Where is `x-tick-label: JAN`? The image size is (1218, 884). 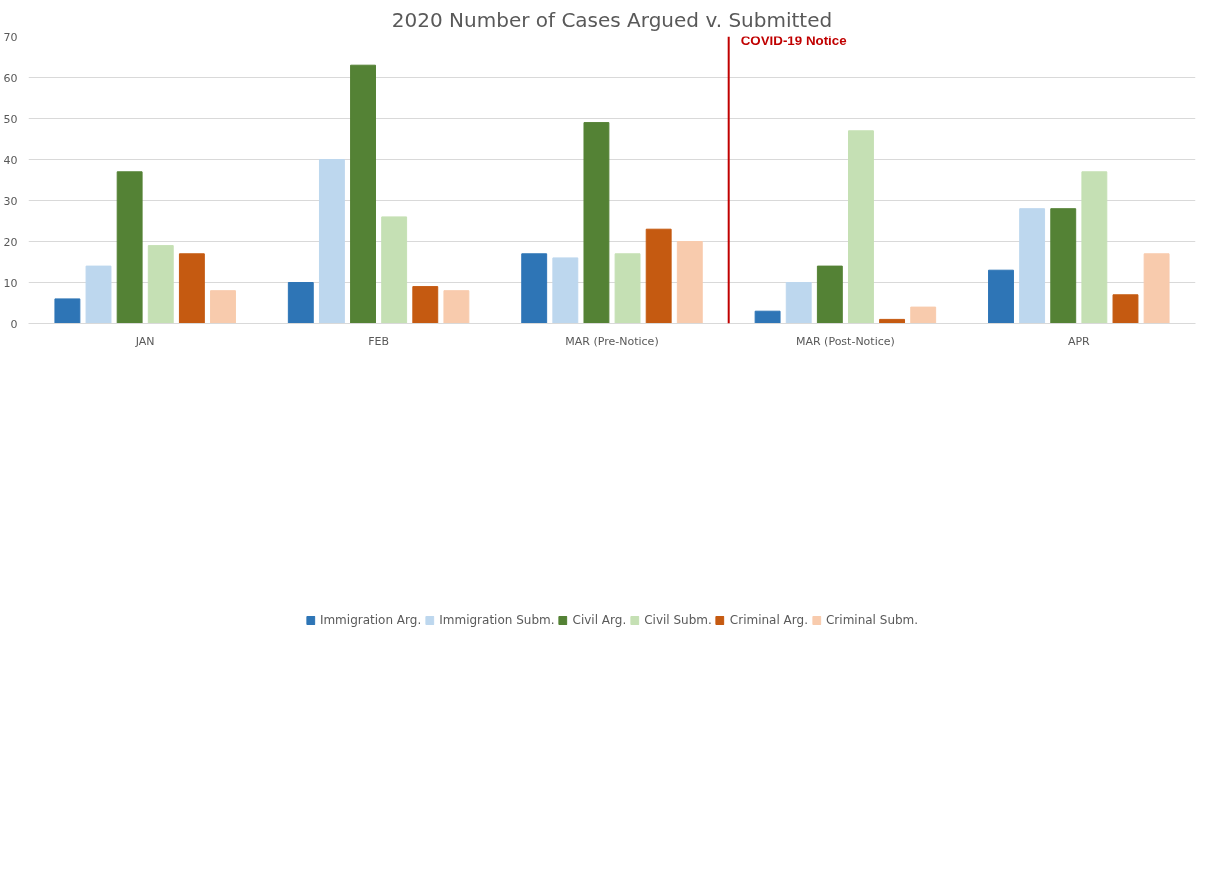
x-tick-label: JAN is located at coordinates (144, 341).